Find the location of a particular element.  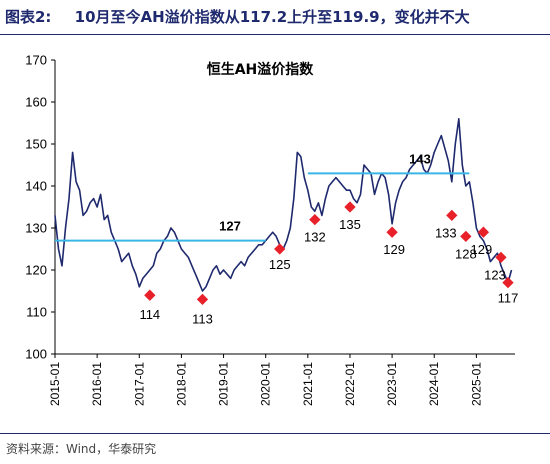

y-tick-label: 130 is located at coordinates (36, 228).